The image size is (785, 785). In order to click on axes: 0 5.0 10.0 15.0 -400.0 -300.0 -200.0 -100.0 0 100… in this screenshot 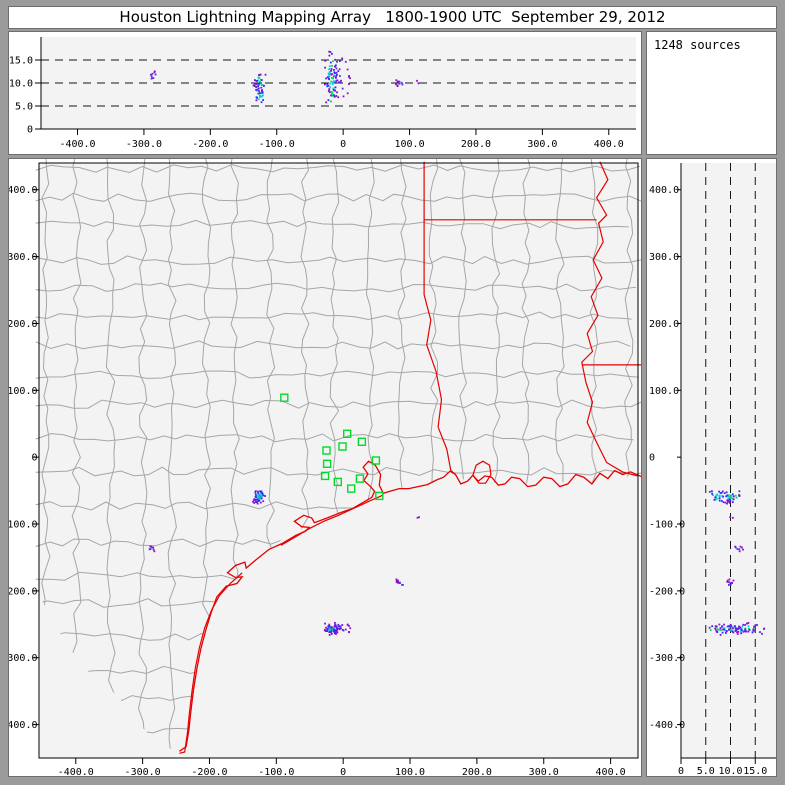, I will do `click(322, 93)`.